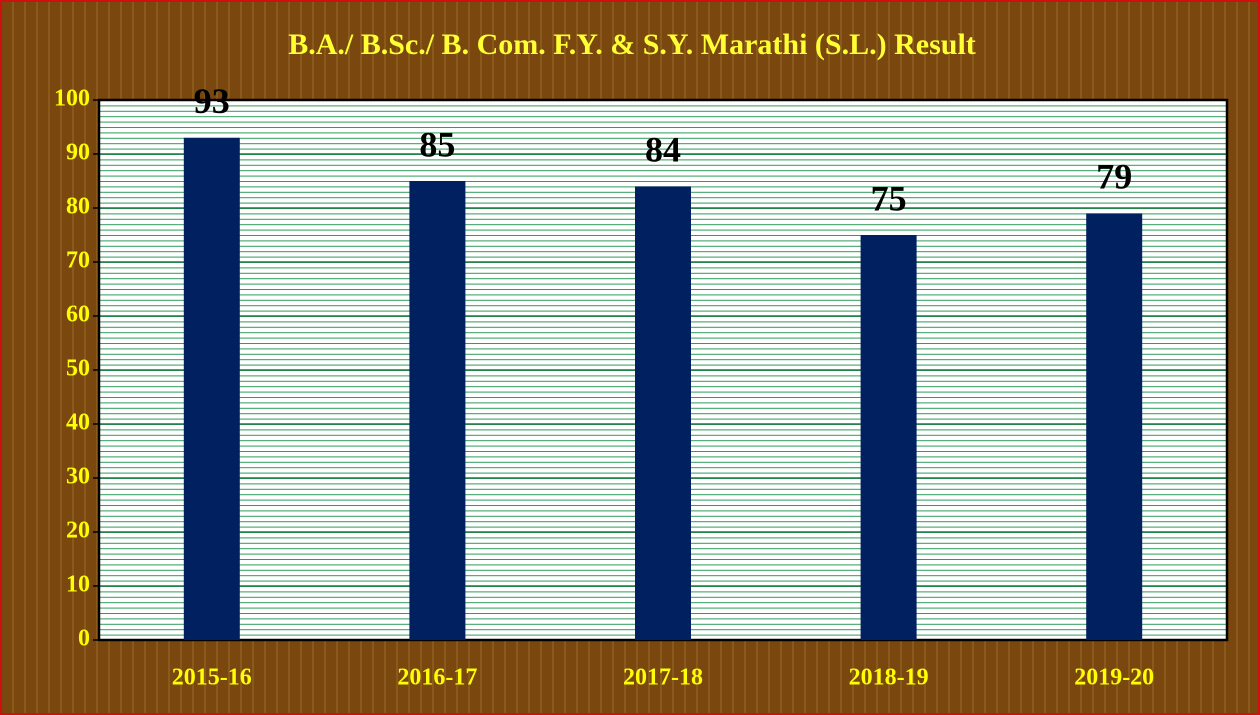 The width and height of the screenshot is (1260, 715). Describe the element at coordinates (889, 198) in the screenshot. I see `data-label: 75` at that location.